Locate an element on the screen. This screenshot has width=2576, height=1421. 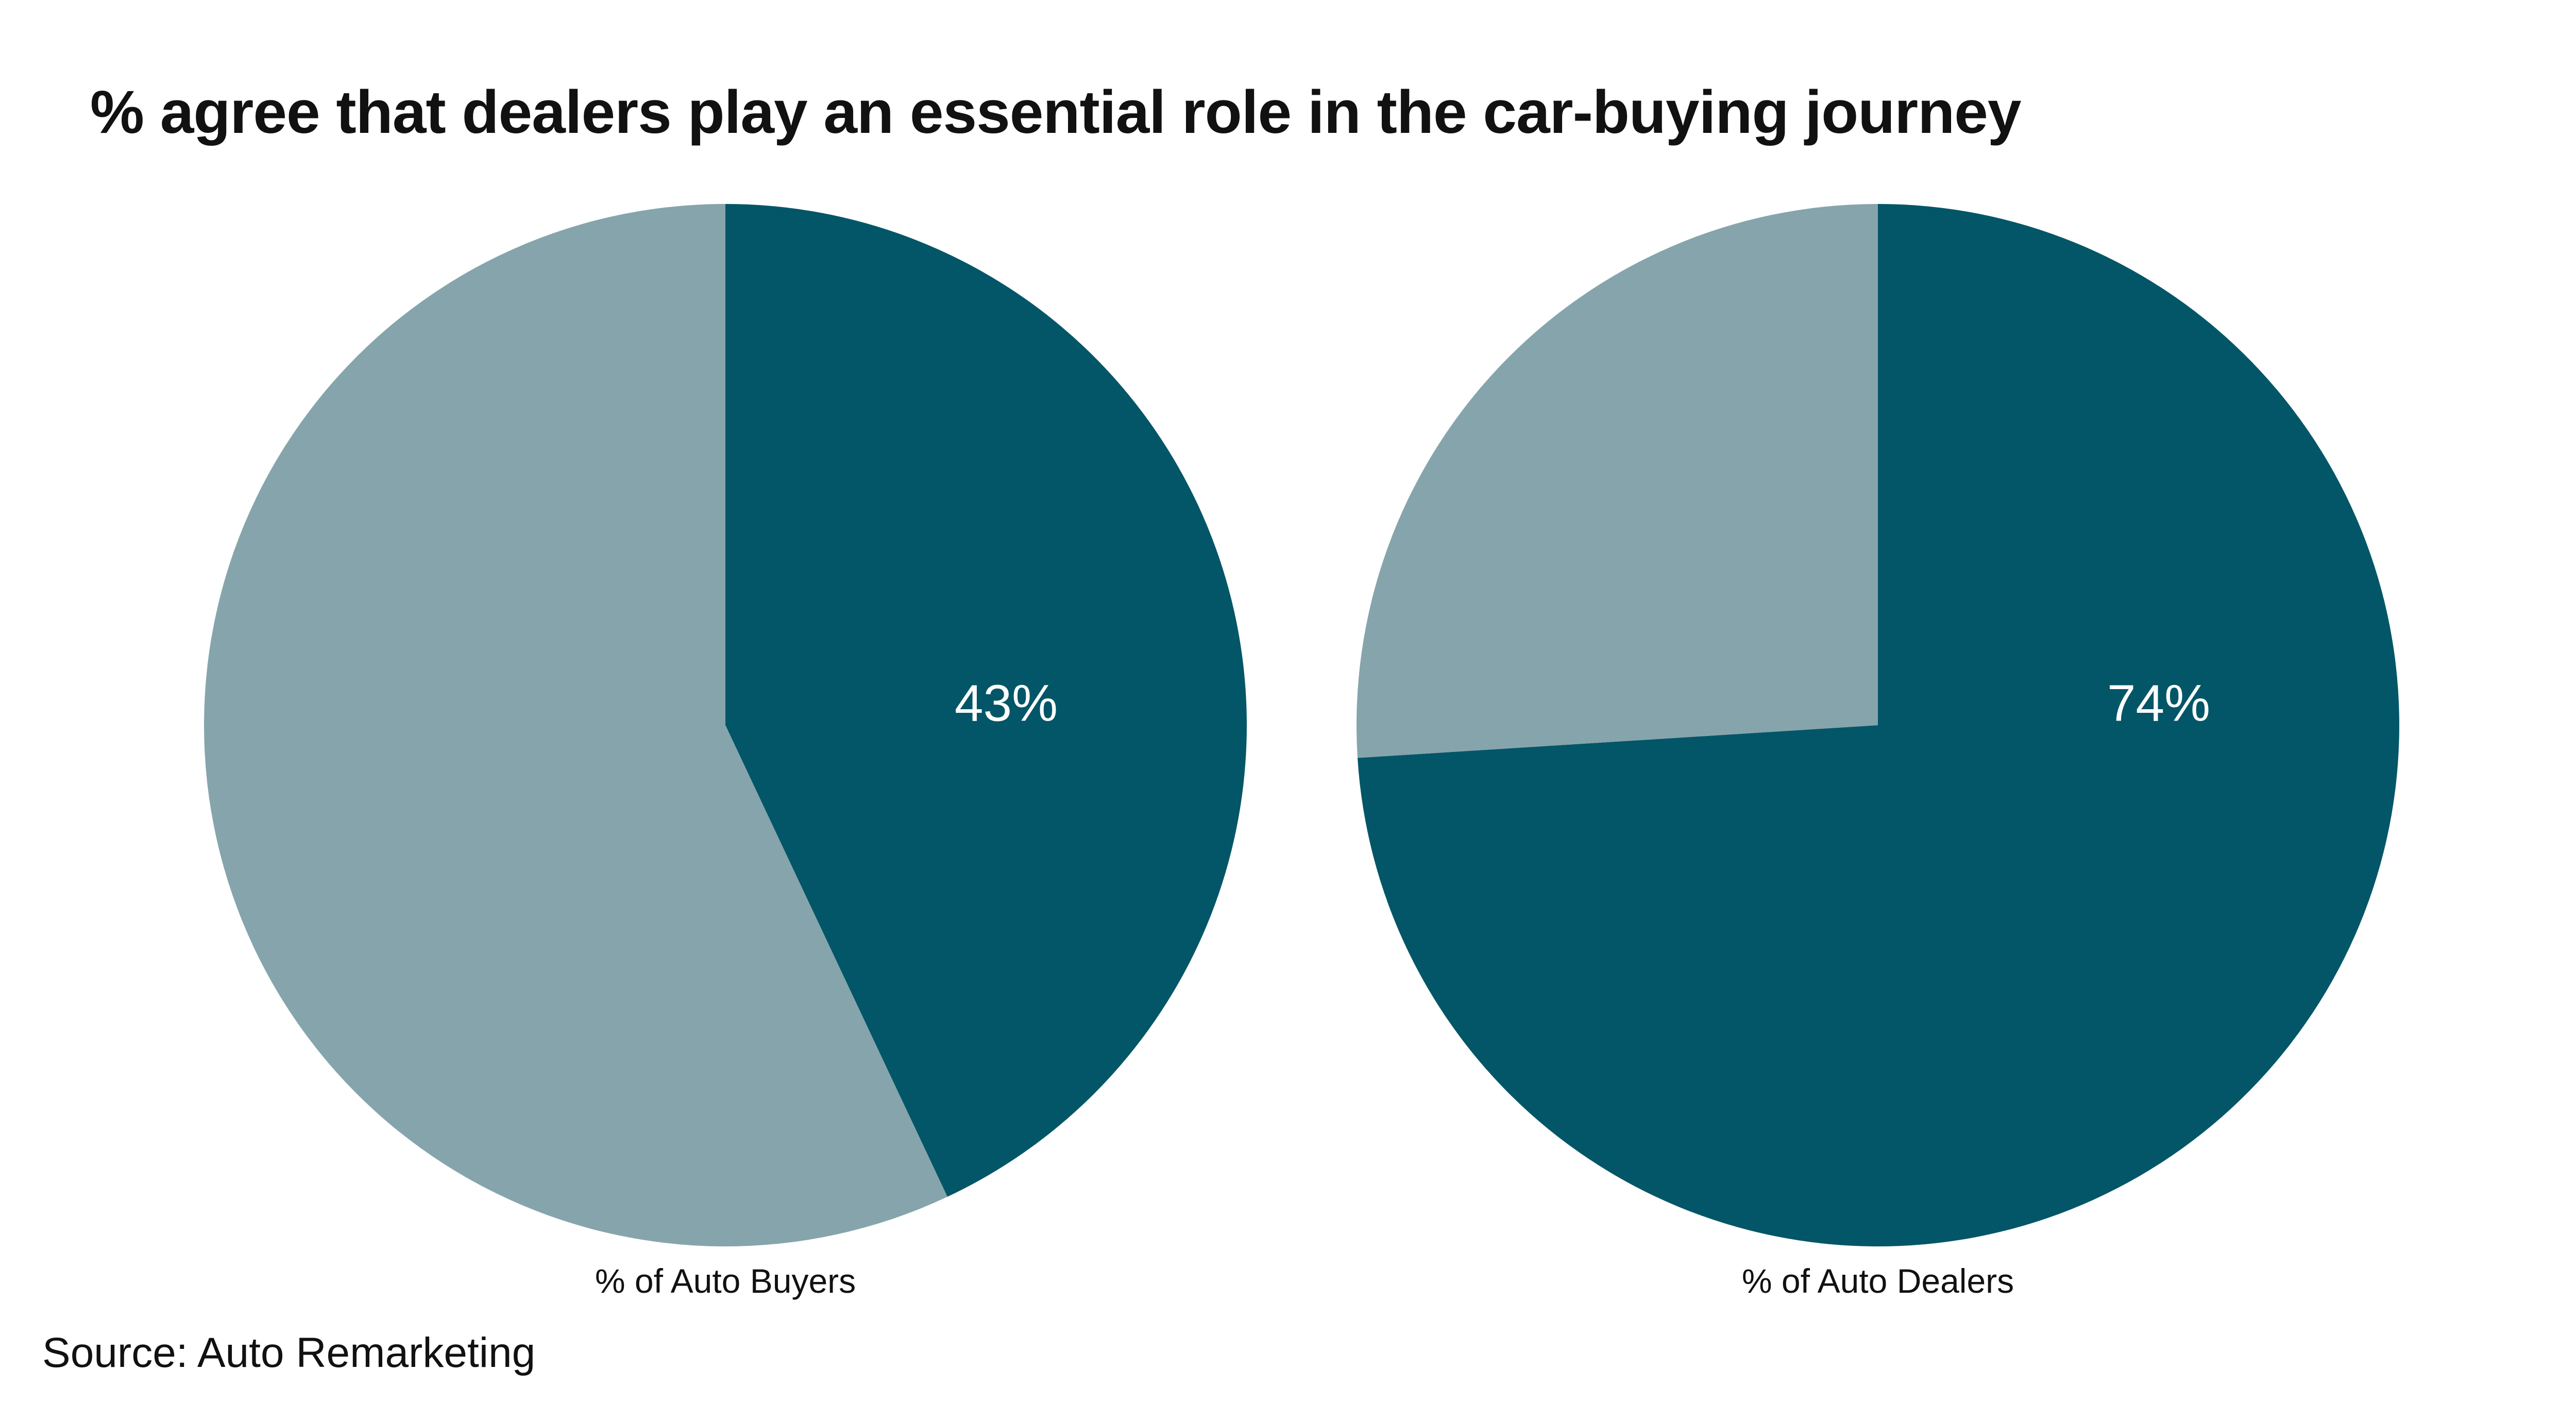
data-label: 43% is located at coordinates (1006, 703).